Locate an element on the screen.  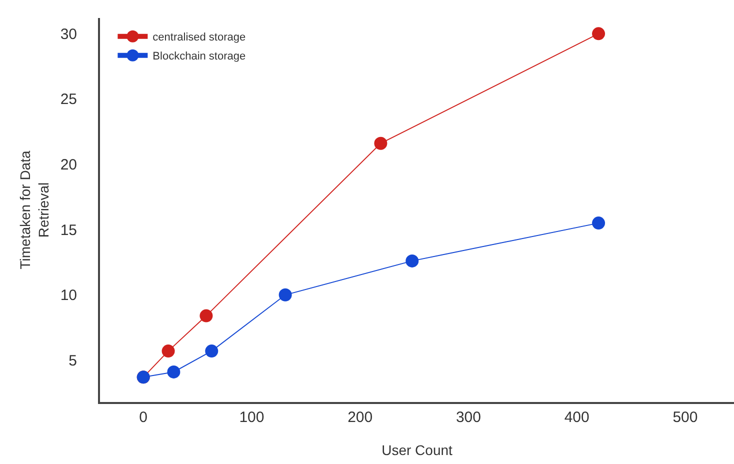
y-tick-label: 25 is located at coordinates (68, 99).